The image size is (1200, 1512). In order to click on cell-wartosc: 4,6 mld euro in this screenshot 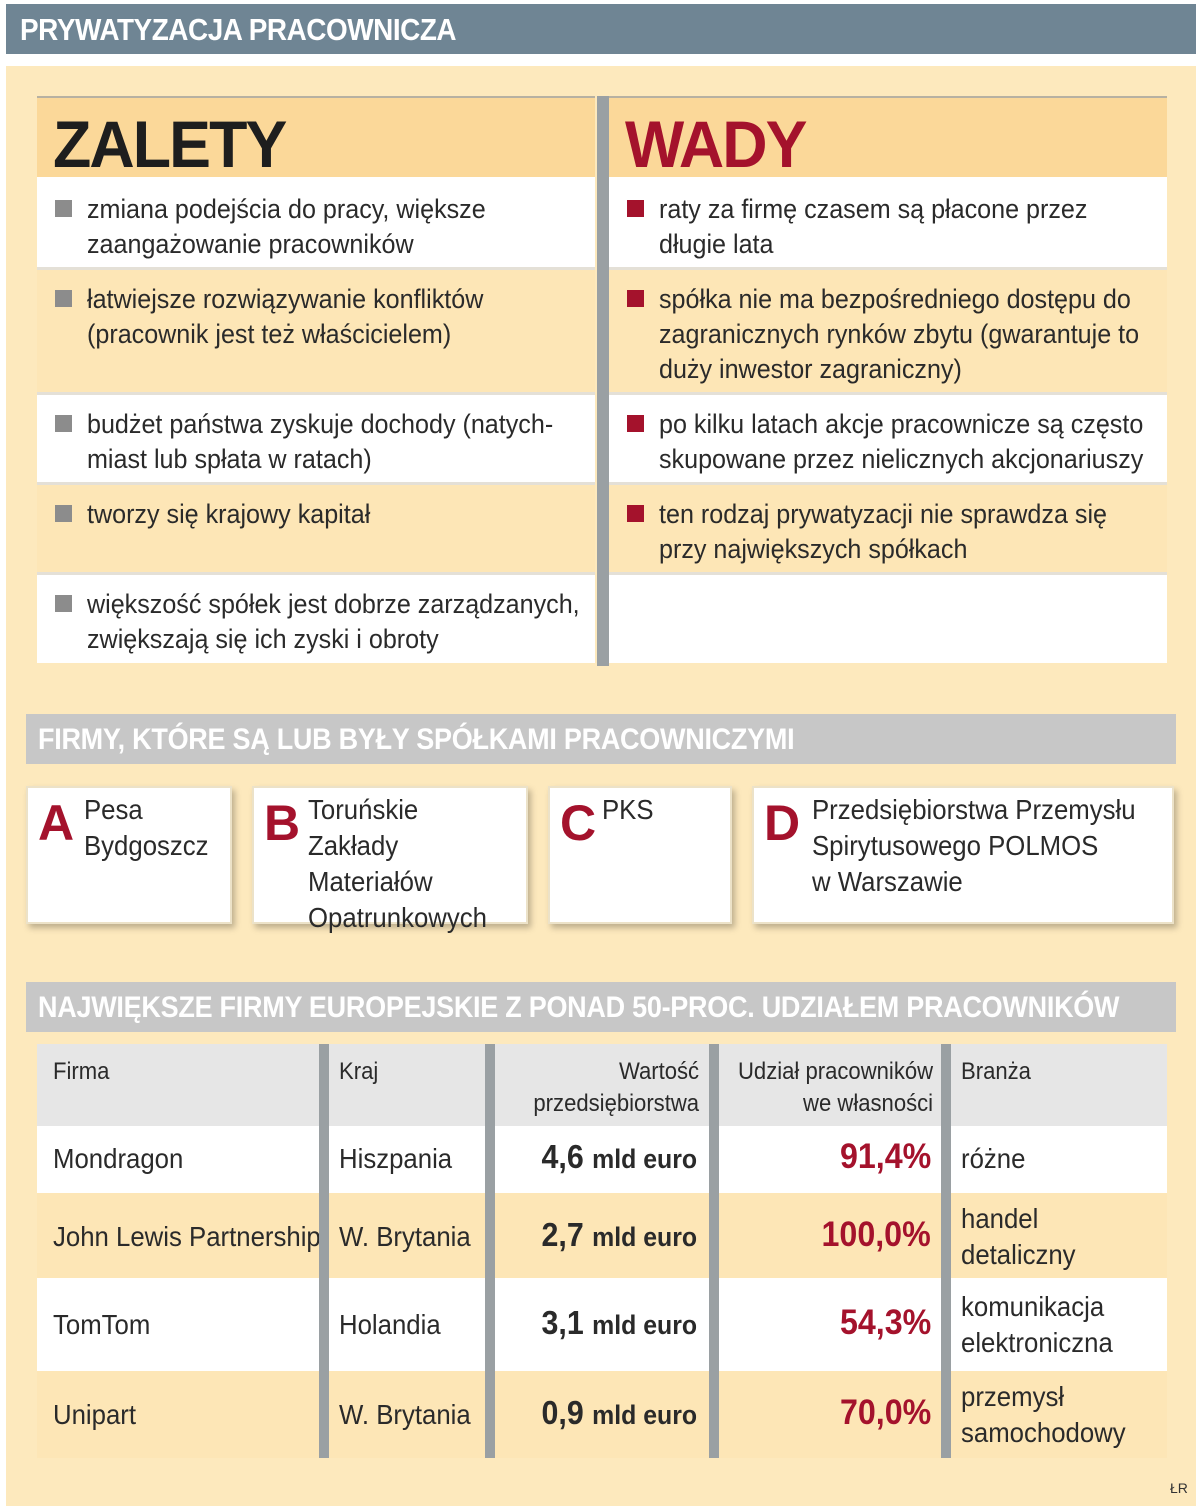, I will do `click(619, 1156)`.